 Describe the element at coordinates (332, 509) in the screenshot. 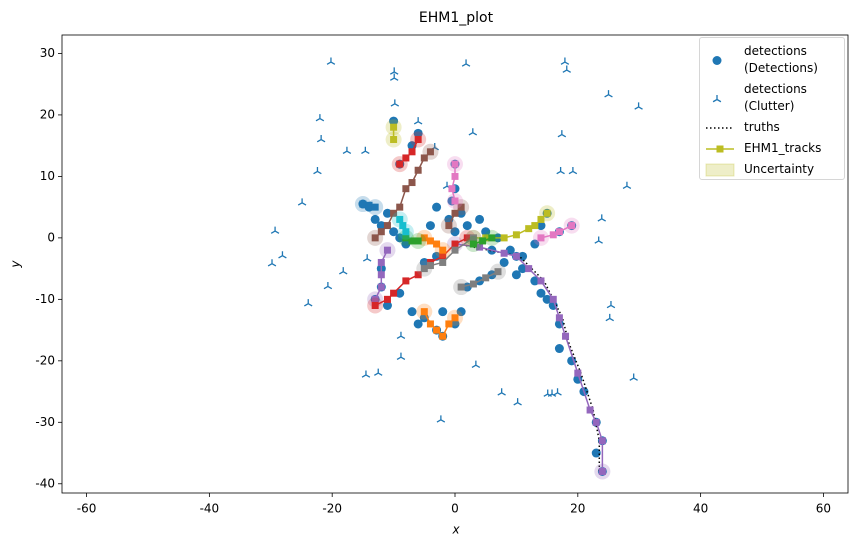

I see `x-tick-label: -20` at that location.